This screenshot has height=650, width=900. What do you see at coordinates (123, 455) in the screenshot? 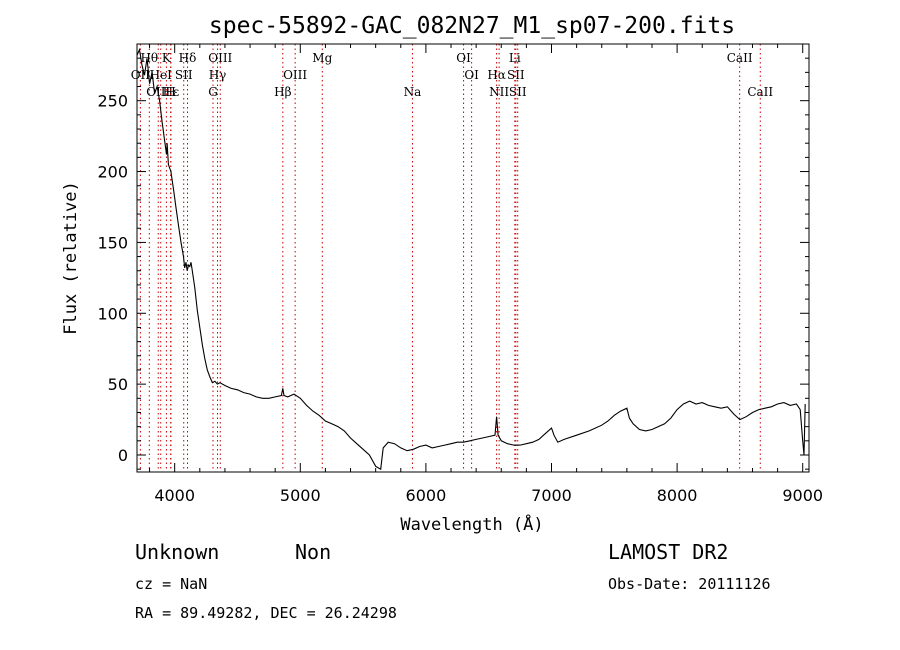
I see `y-tick-label: 0` at bounding box center [123, 455].